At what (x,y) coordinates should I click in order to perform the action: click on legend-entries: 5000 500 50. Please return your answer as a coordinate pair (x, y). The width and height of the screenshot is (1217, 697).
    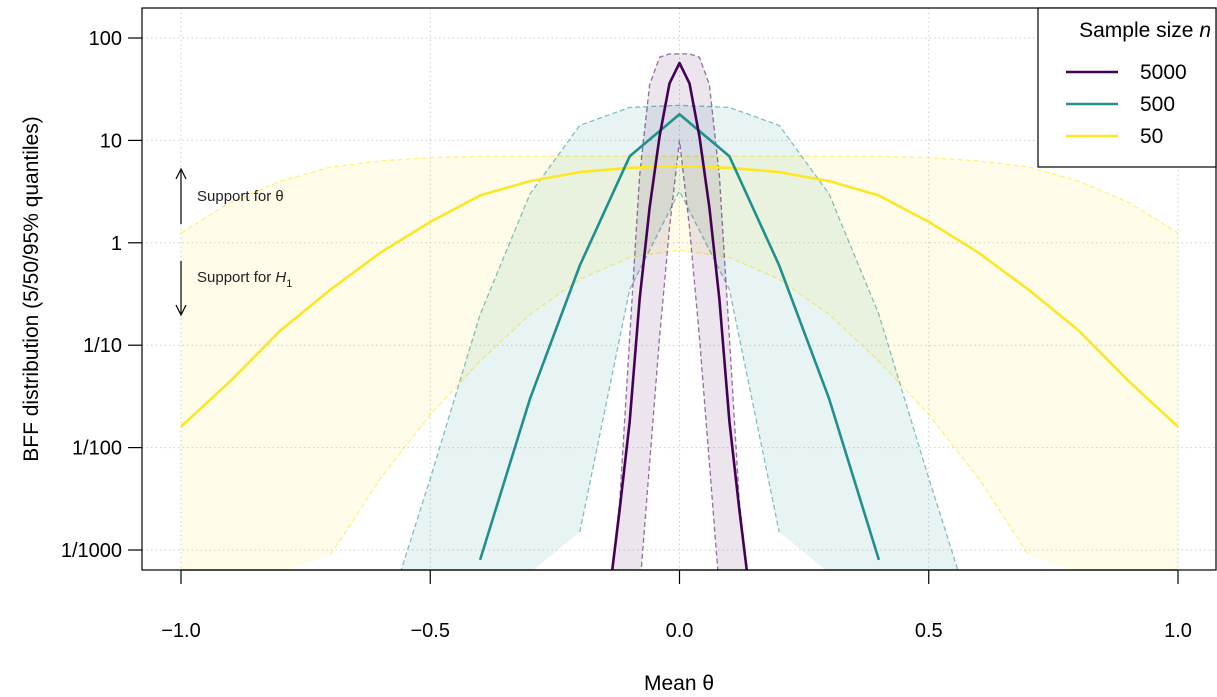
    Looking at the image, I should click on (1126, 104).